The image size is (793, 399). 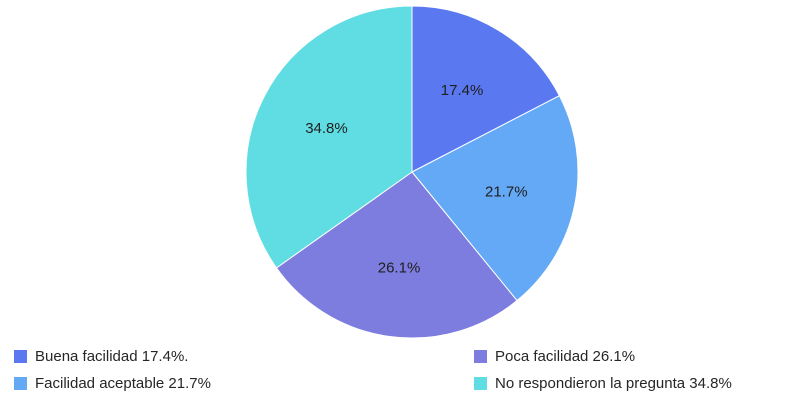 I want to click on pie-slice-no-respondieron-la-pregunta-label: 34.8%, so click(x=326, y=128).